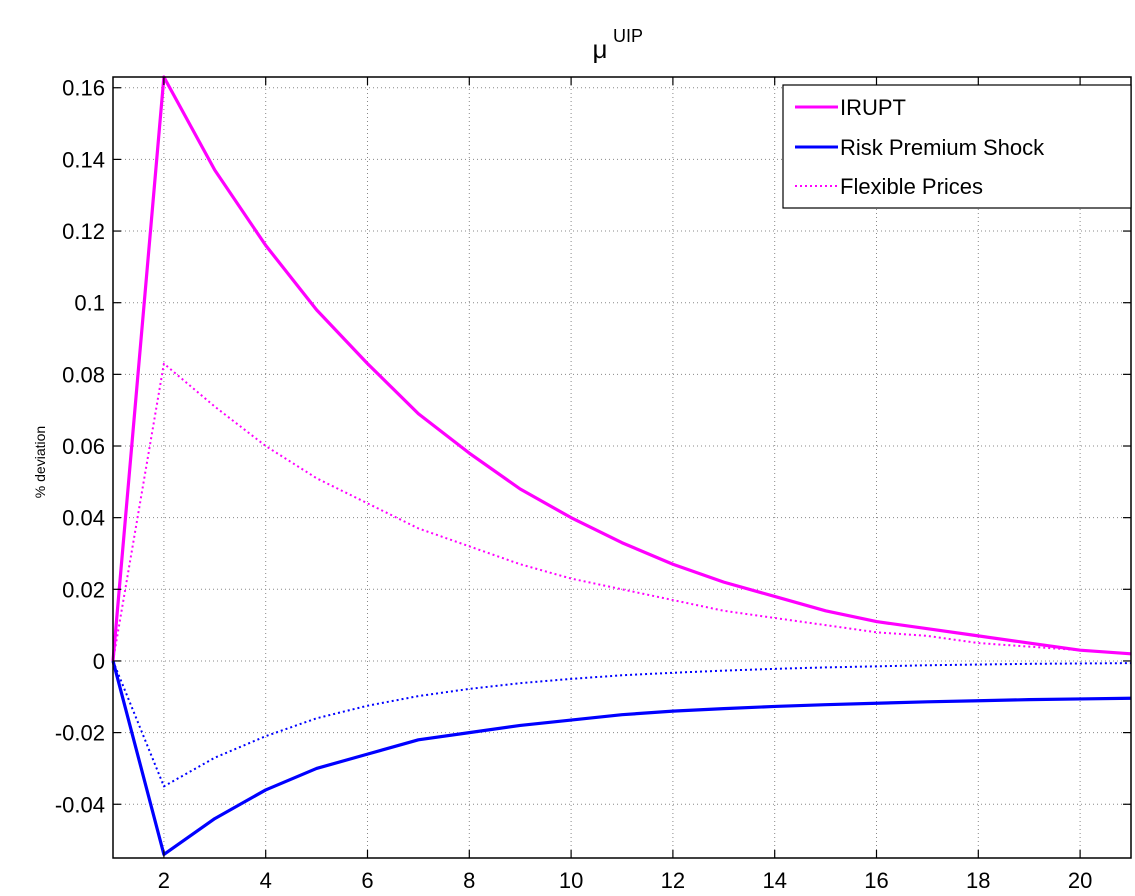 The width and height of the screenshot is (1135, 896). What do you see at coordinates (83, 374) in the screenshot?
I see `y-tick-label: 0.08` at bounding box center [83, 374].